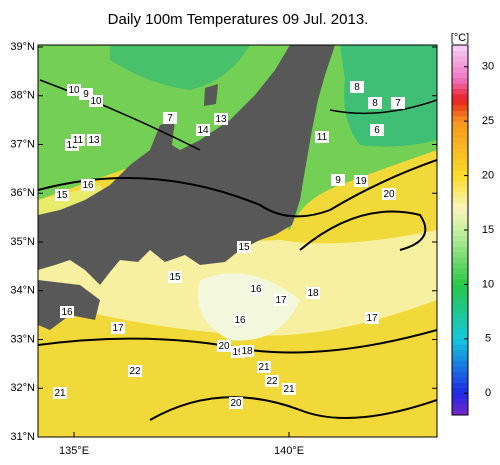  What do you see at coordinates (22, 144) in the screenshot?
I see `lat-tick-label: 37°N` at bounding box center [22, 144].